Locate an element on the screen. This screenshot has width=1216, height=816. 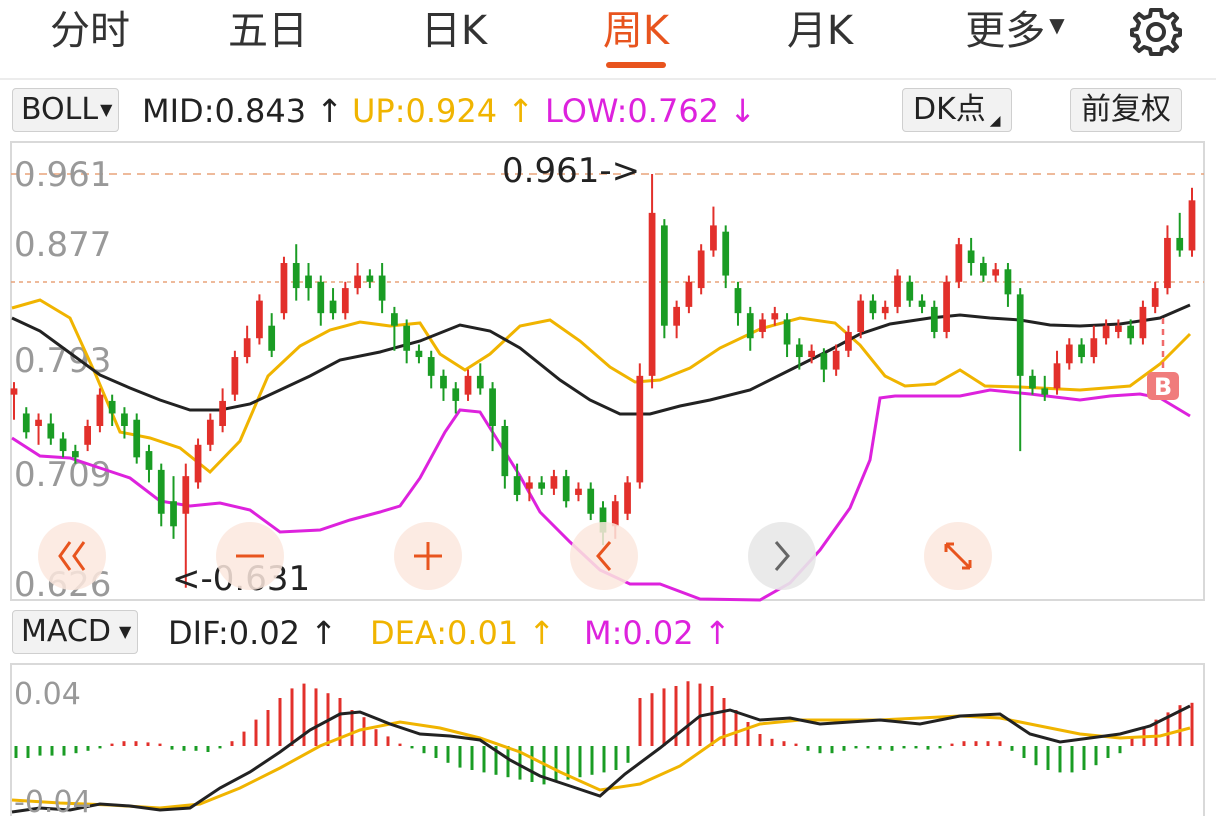
zoom-in-button is located at coordinates (428, 556).